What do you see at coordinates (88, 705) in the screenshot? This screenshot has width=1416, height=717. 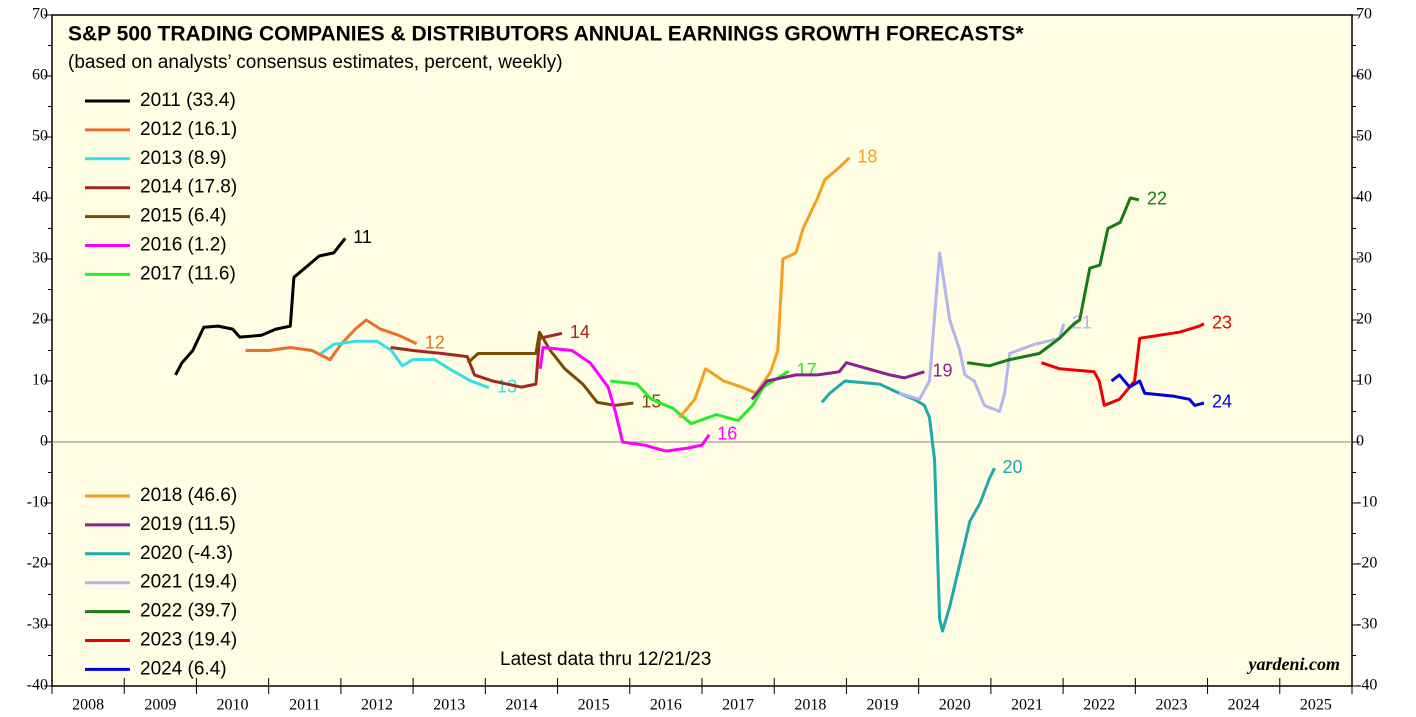 I see `x-tick-label: 2008` at bounding box center [88, 705].